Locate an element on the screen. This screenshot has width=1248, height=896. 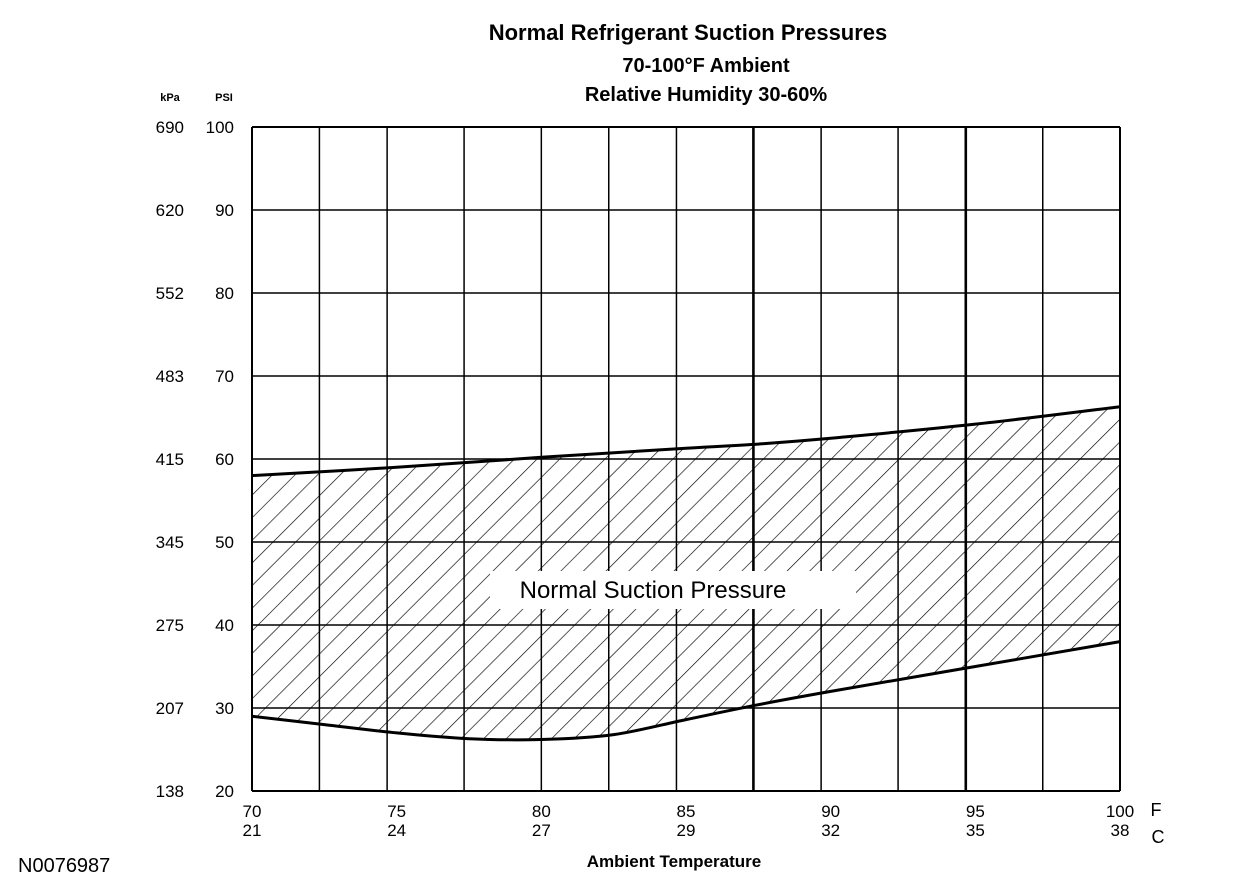
x-tick-f: 75 is located at coordinates (396, 811).